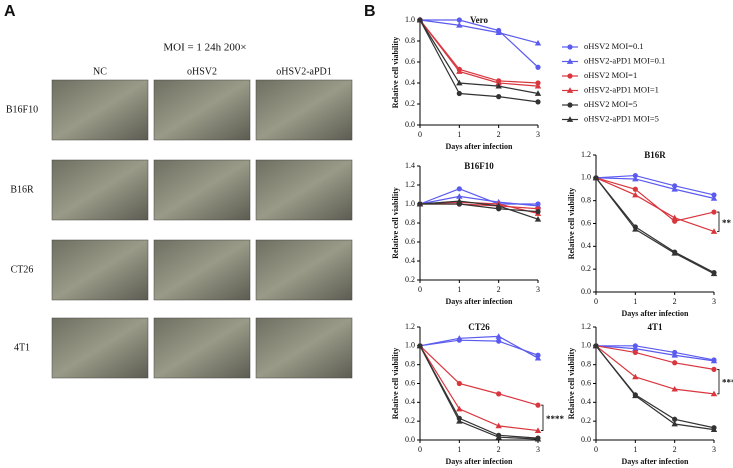 Image resolution: width=733 pixels, height=468 pixels. I want to click on chart-title: 4T1, so click(655, 327).